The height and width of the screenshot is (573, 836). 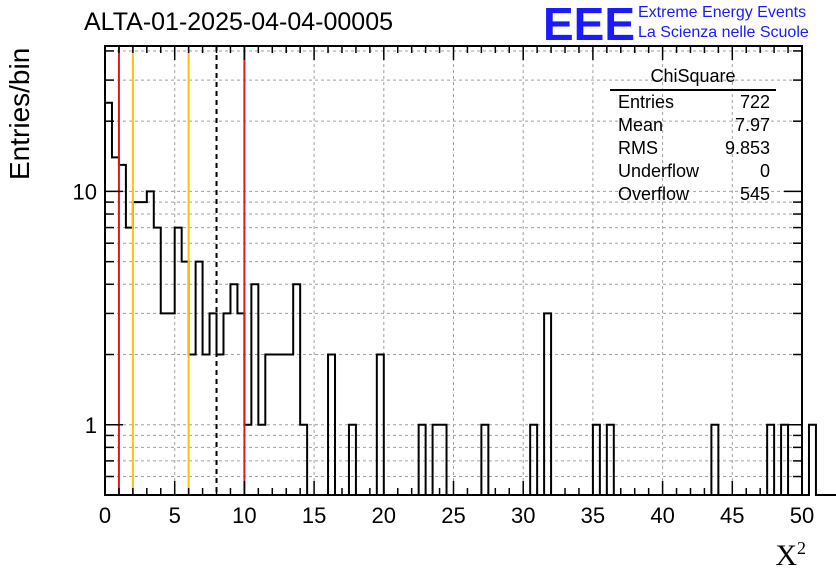 I want to click on y-tick-label: 1, so click(x=91, y=425).